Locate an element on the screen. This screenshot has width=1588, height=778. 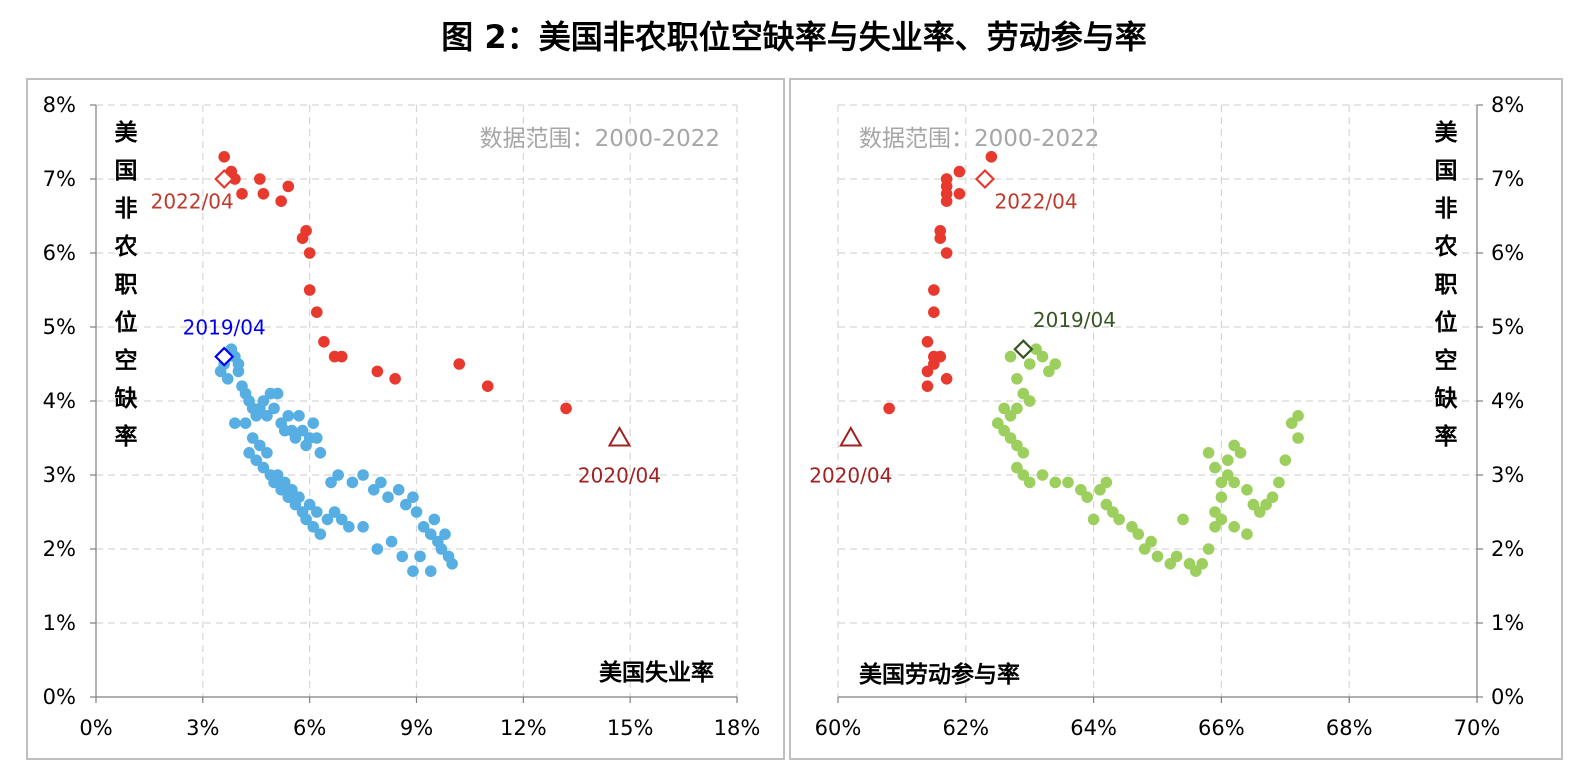
y-axis-label-char: 空 is located at coordinates (126, 360).